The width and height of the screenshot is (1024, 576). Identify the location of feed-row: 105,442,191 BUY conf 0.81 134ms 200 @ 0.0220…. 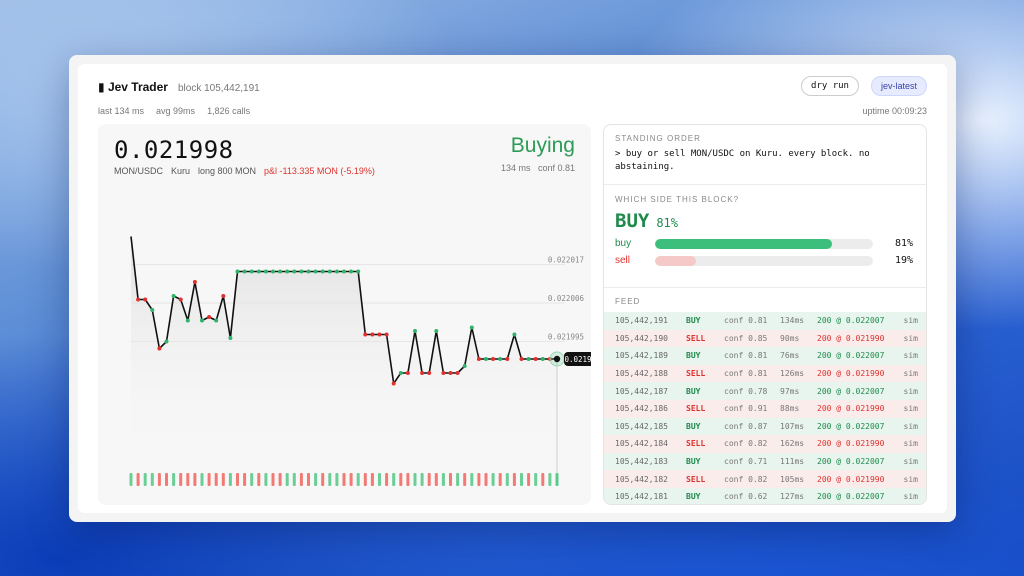
(765, 321).